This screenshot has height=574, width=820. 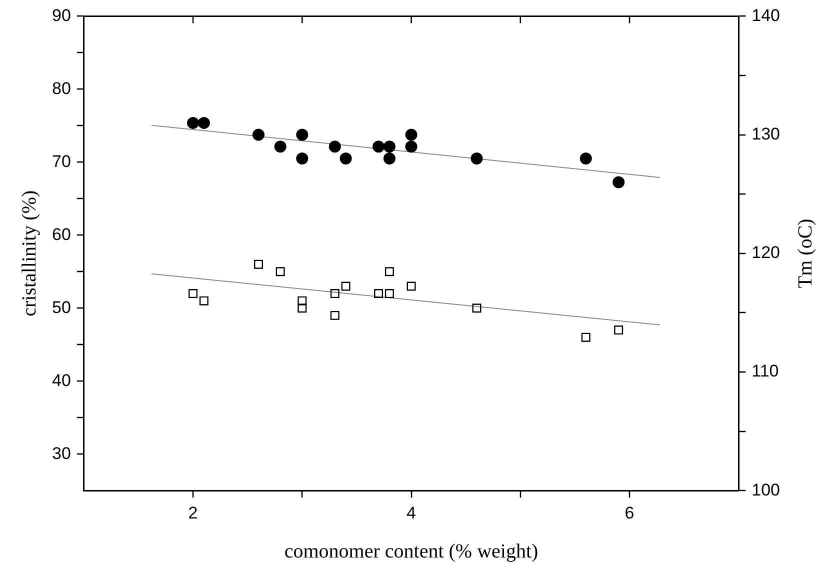 I want to click on x-tick-label: 4, so click(x=411, y=512).